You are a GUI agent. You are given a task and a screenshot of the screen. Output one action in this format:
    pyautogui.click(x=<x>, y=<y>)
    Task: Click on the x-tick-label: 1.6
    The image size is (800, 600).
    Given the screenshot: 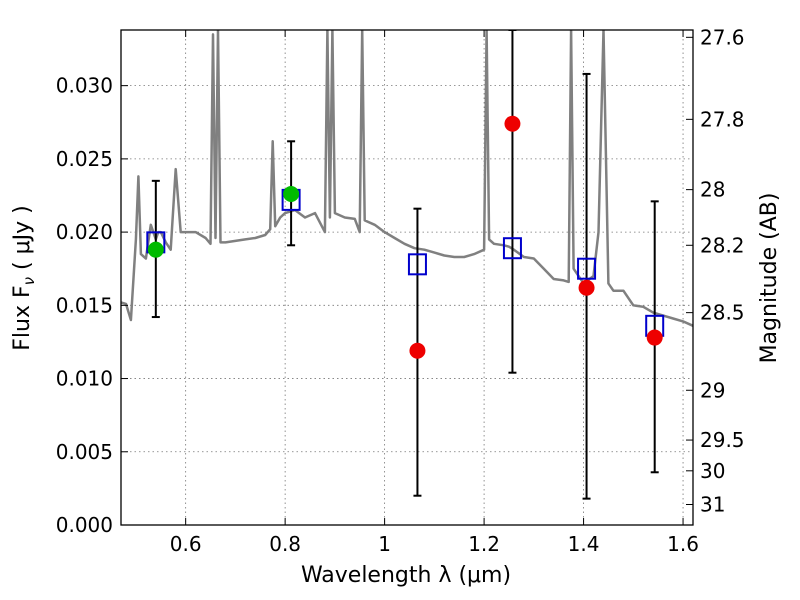 What is the action you would take?
    pyautogui.click(x=683, y=544)
    